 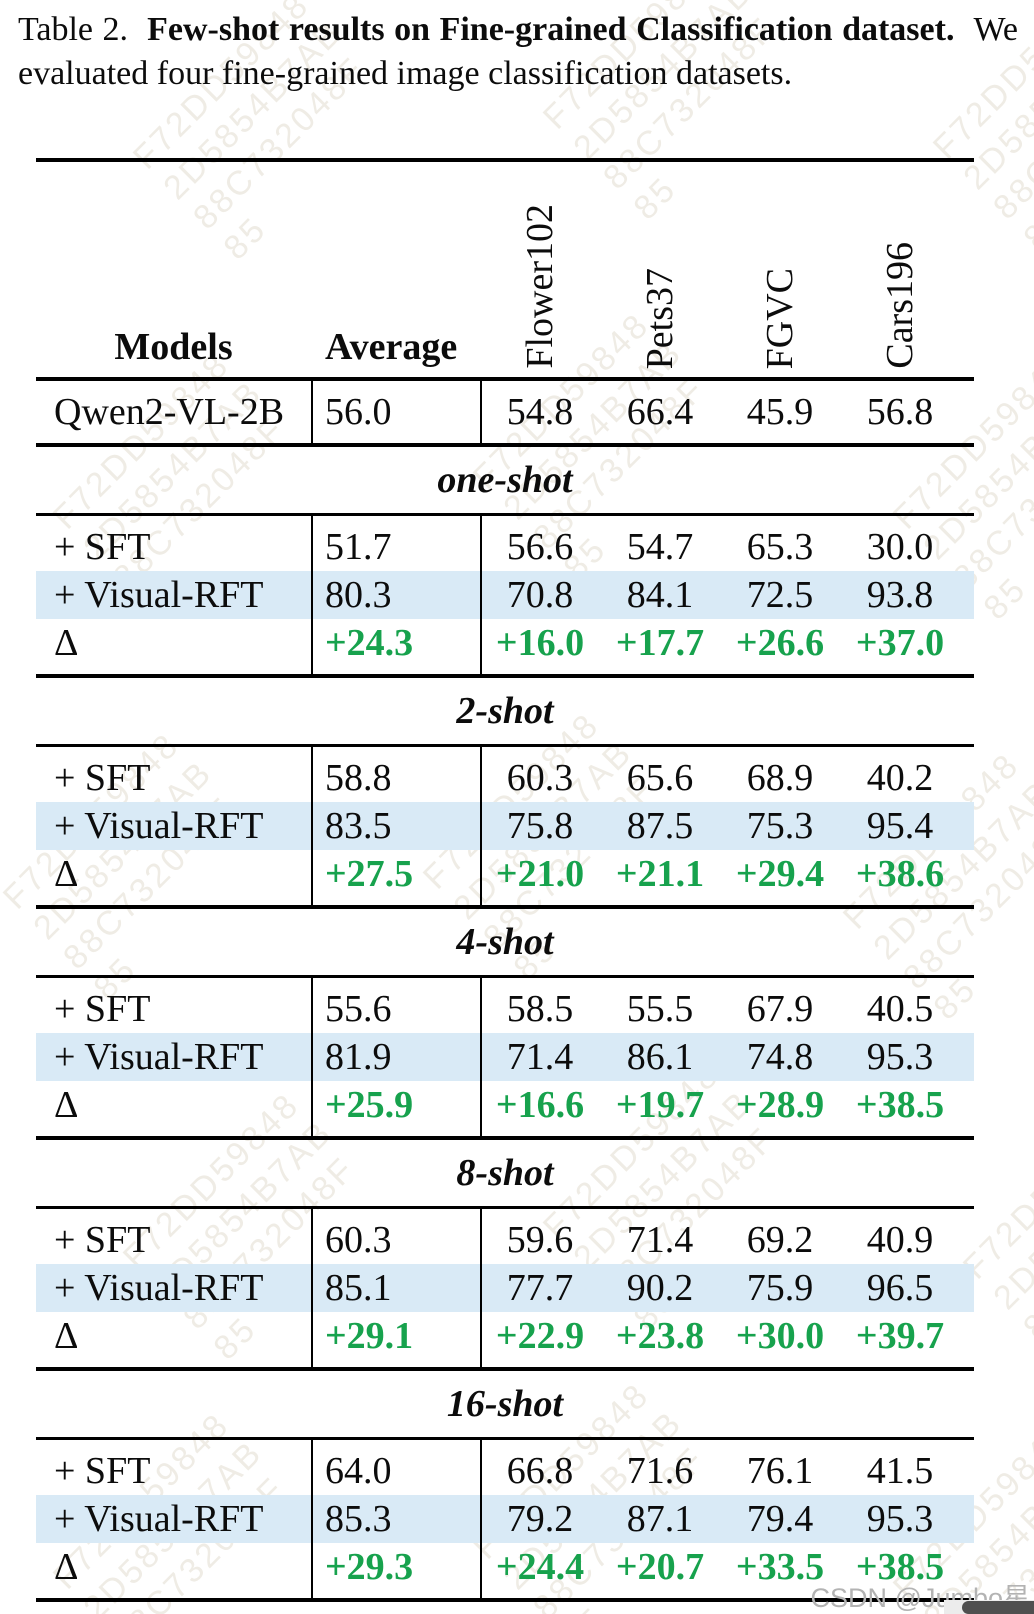 I want to click on dataset-value-cell: 65.6, so click(x=660, y=778).